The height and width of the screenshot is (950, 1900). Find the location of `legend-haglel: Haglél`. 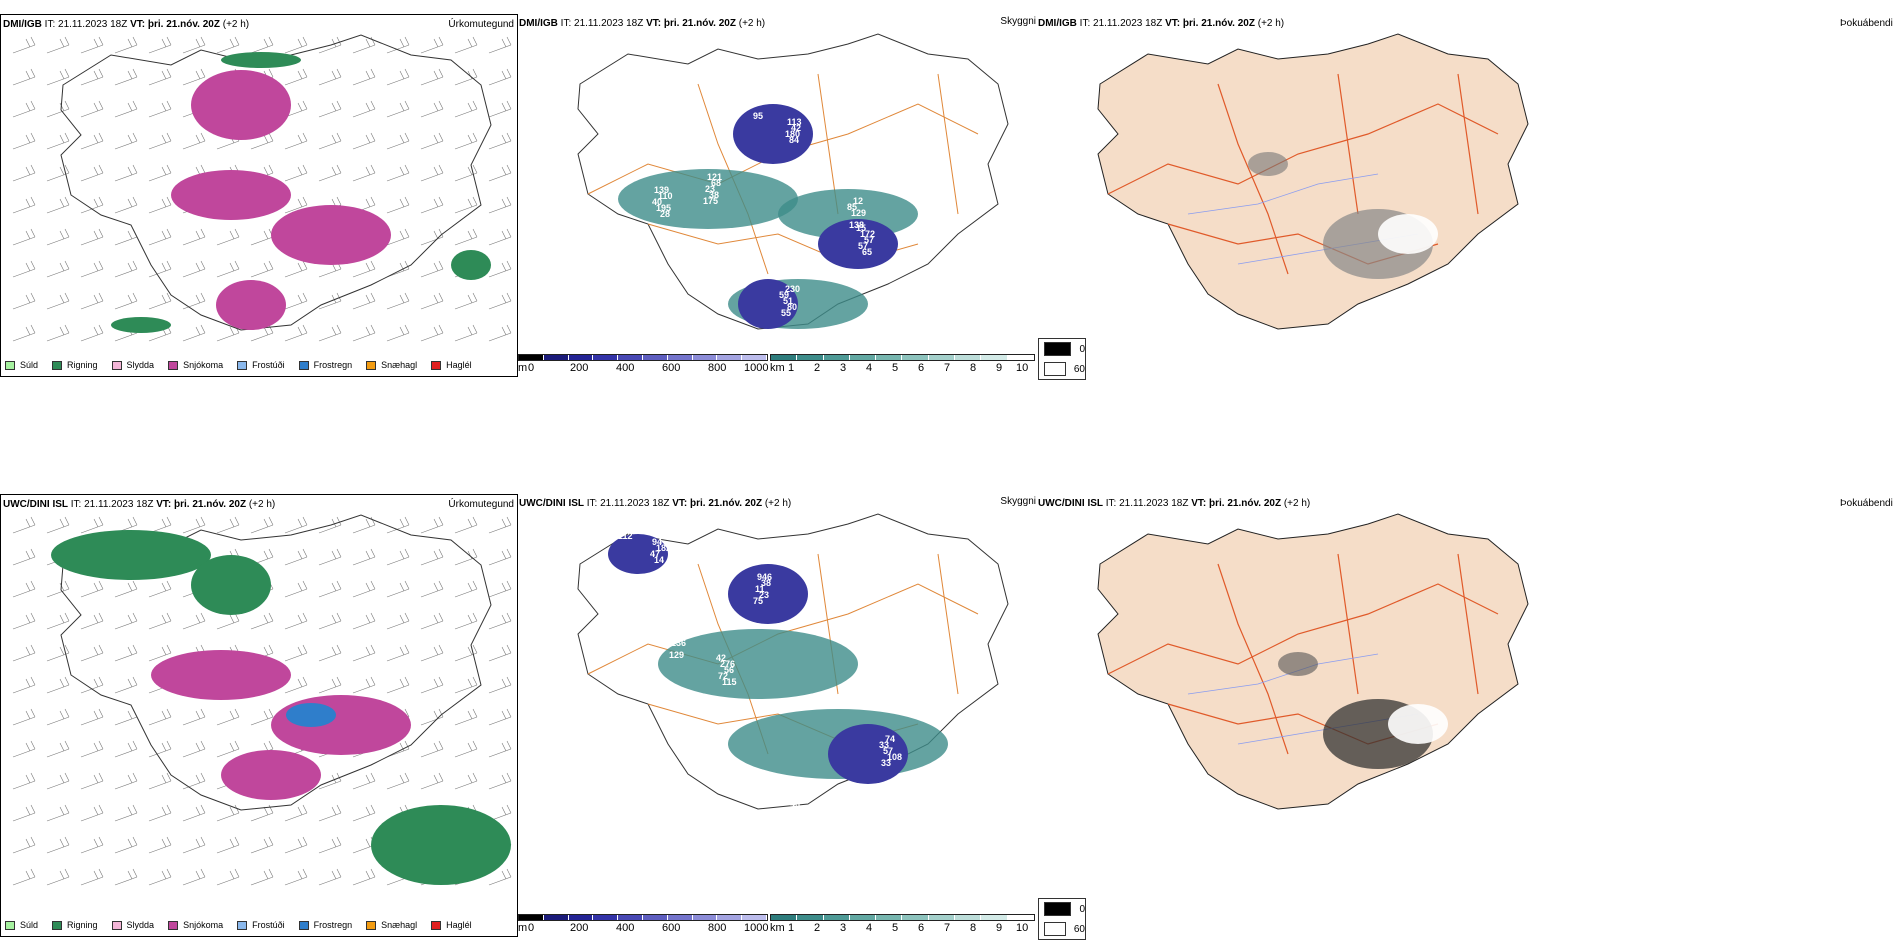

legend-haglel: Haglél is located at coordinates (451, 365).